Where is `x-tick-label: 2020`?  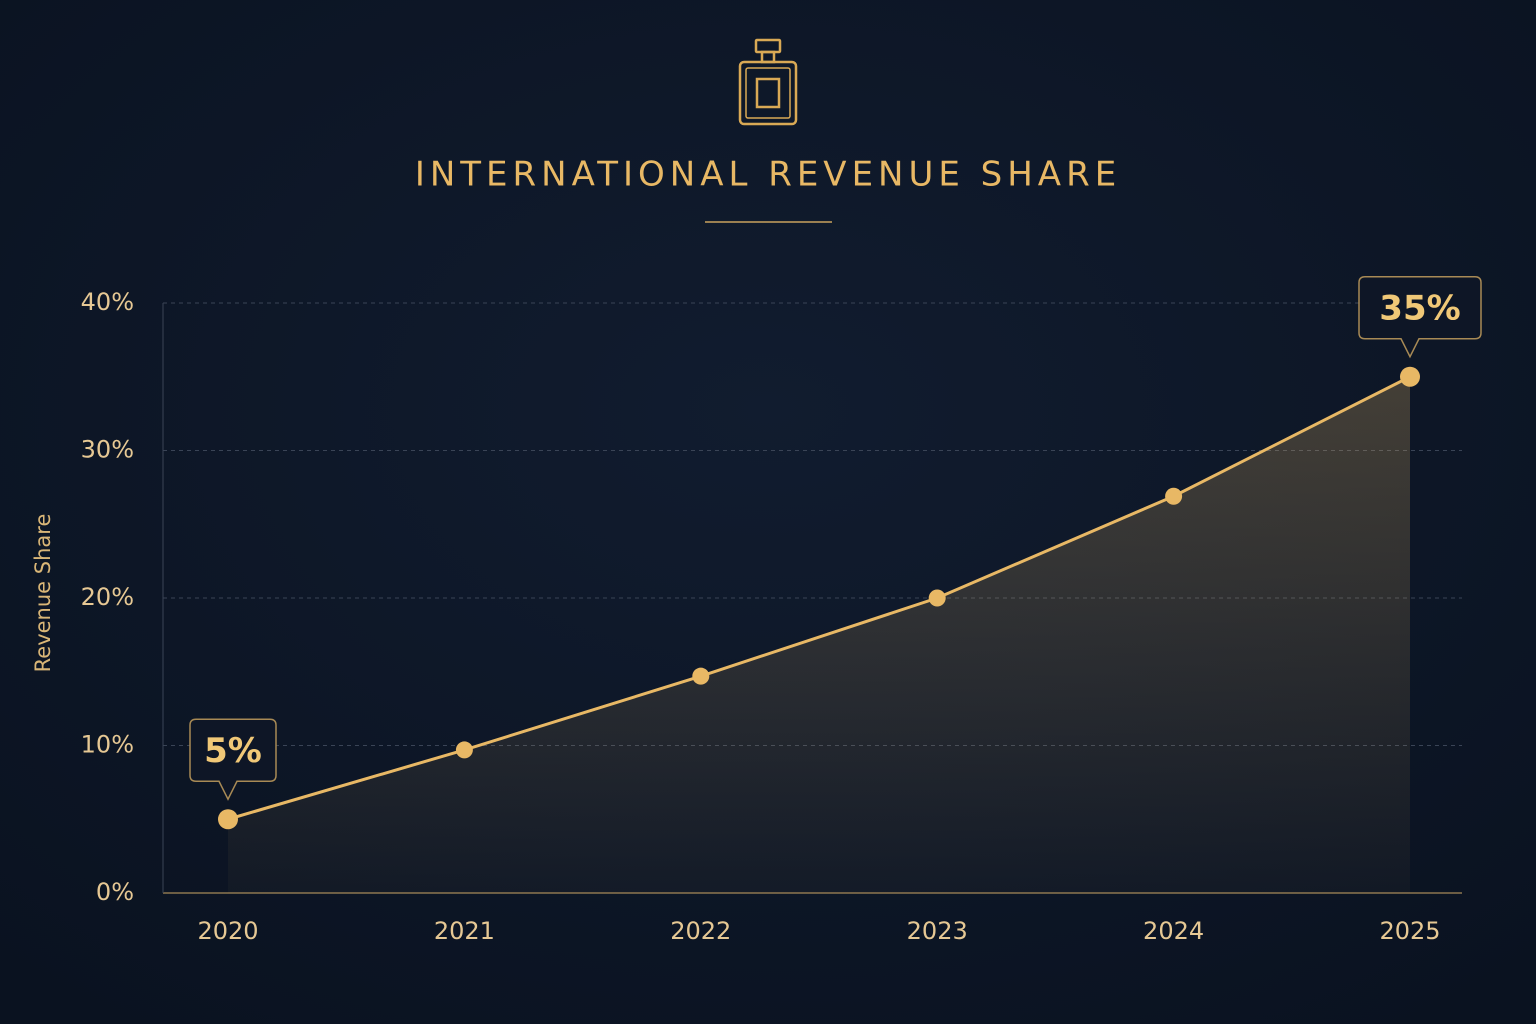 x-tick-label: 2020 is located at coordinates (227, 931).